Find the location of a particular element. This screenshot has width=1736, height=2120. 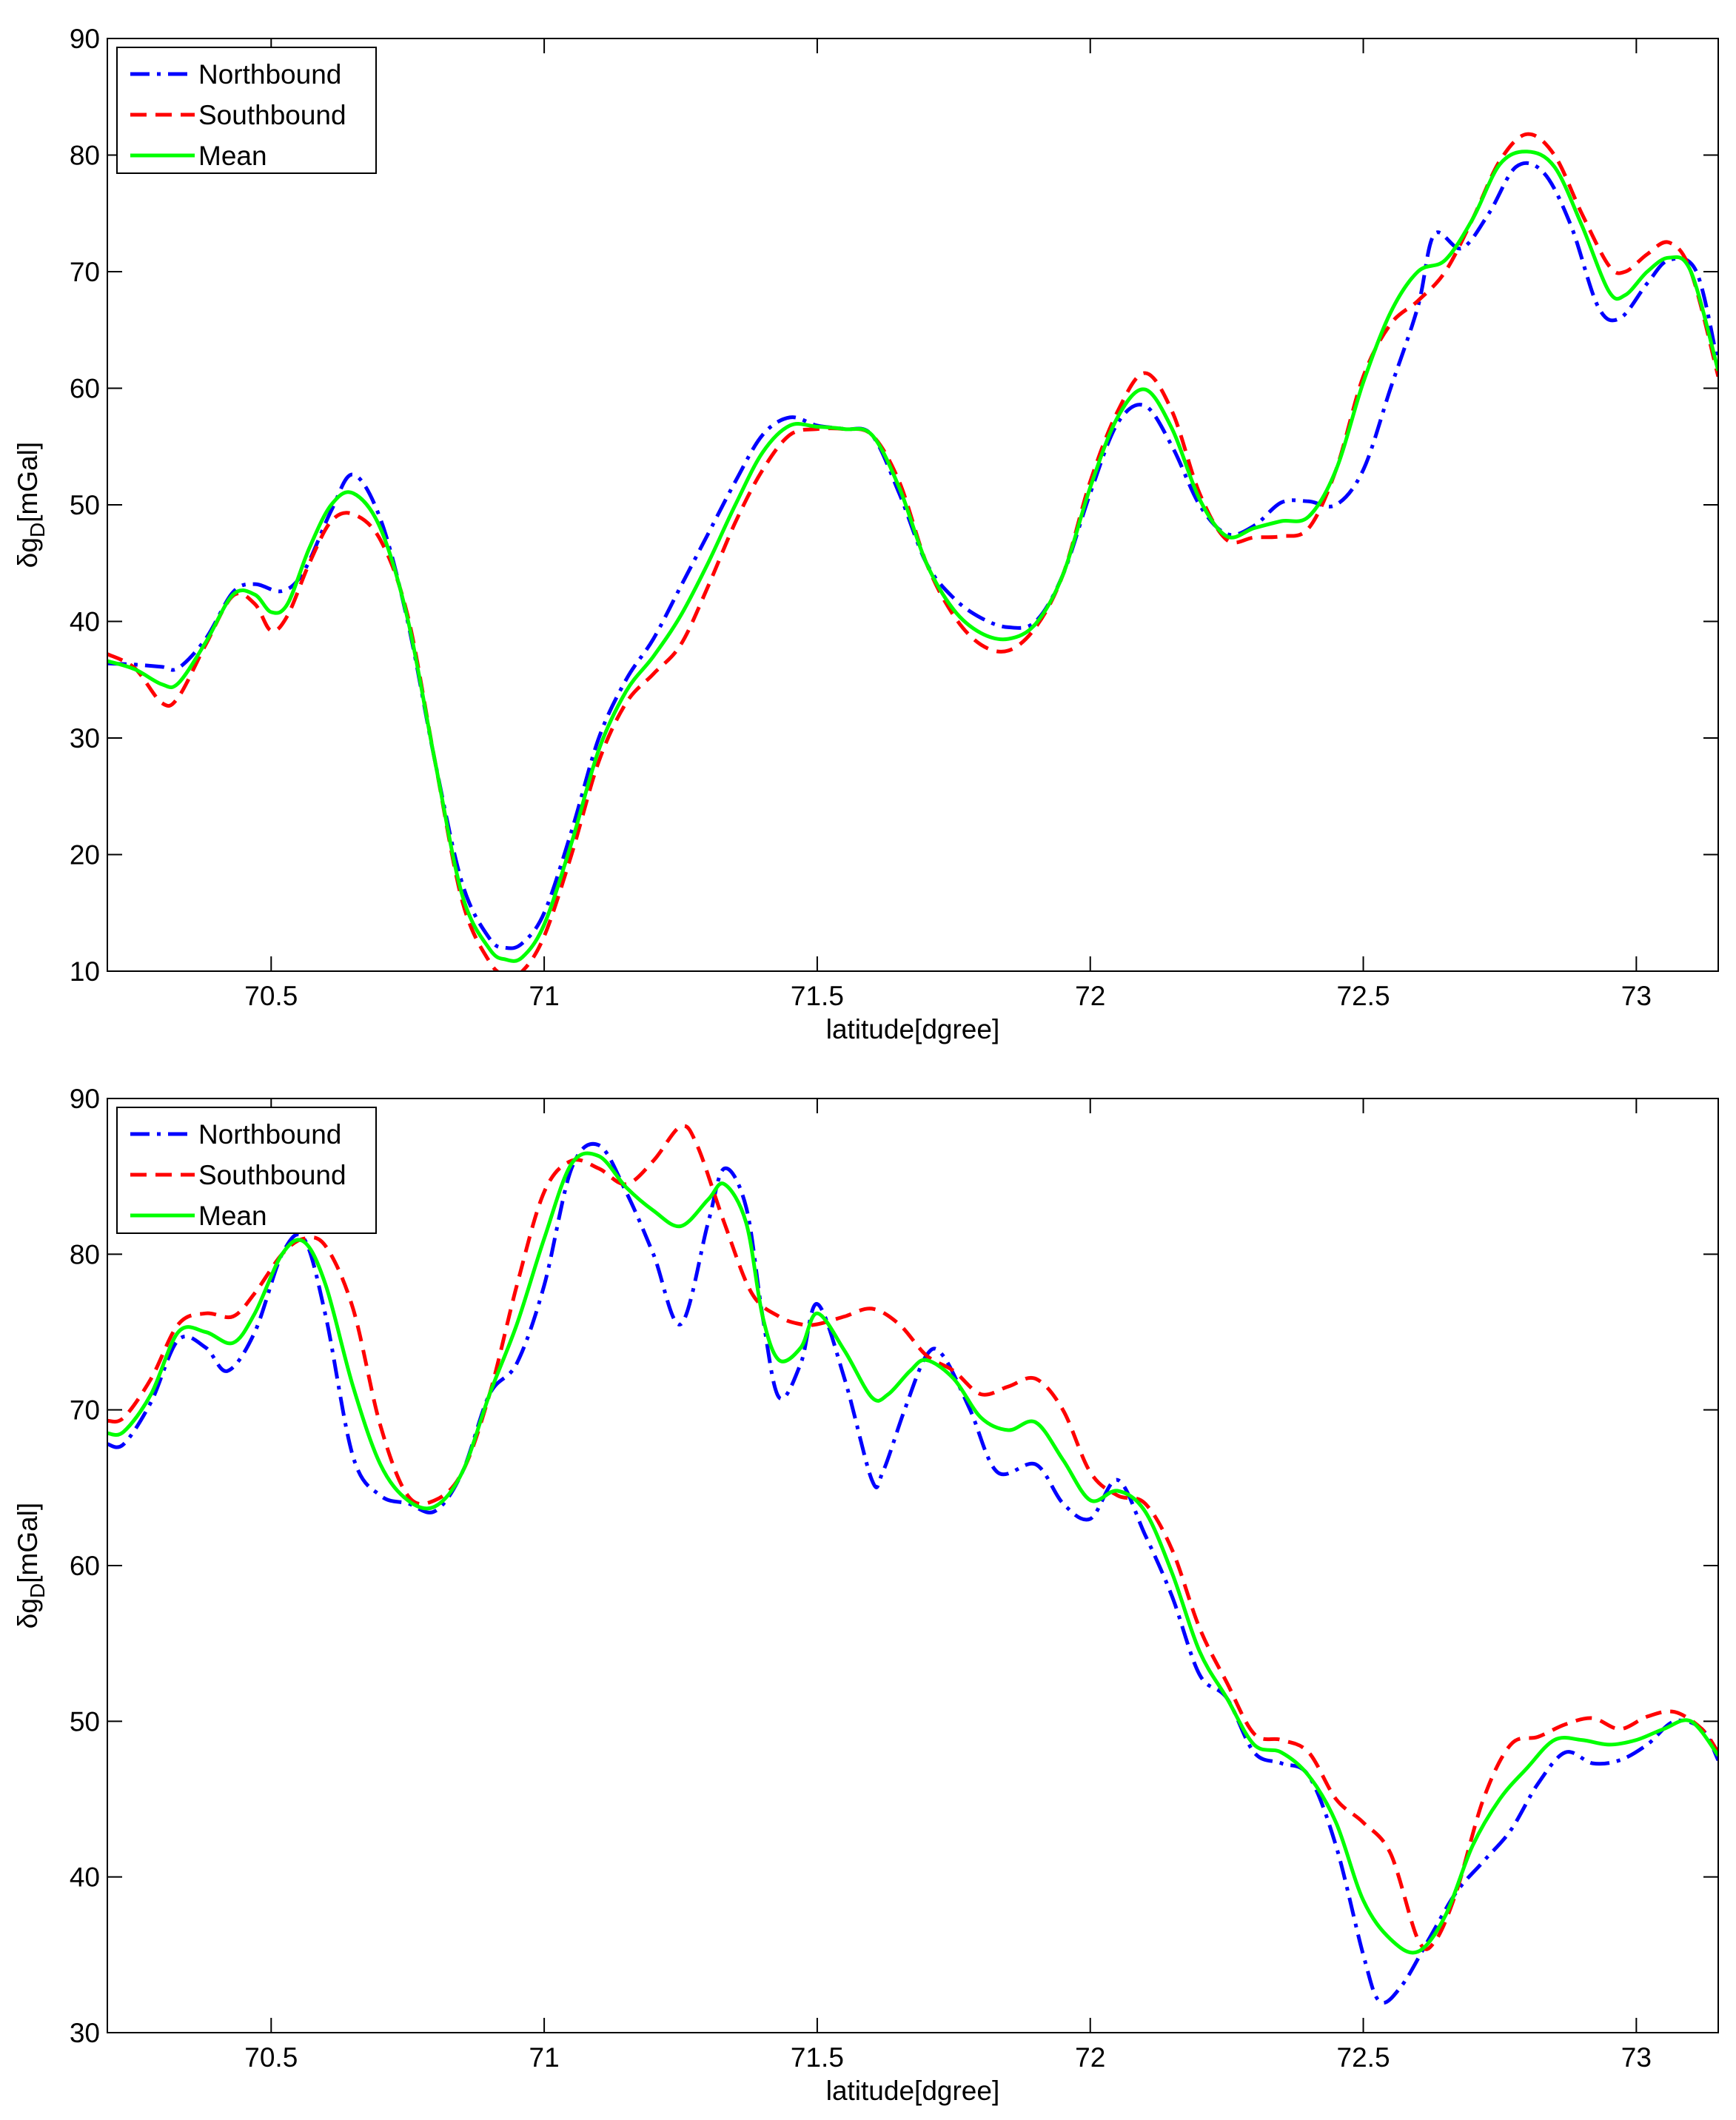

y-tick-label: 10 is located at coordinates (85, 971).